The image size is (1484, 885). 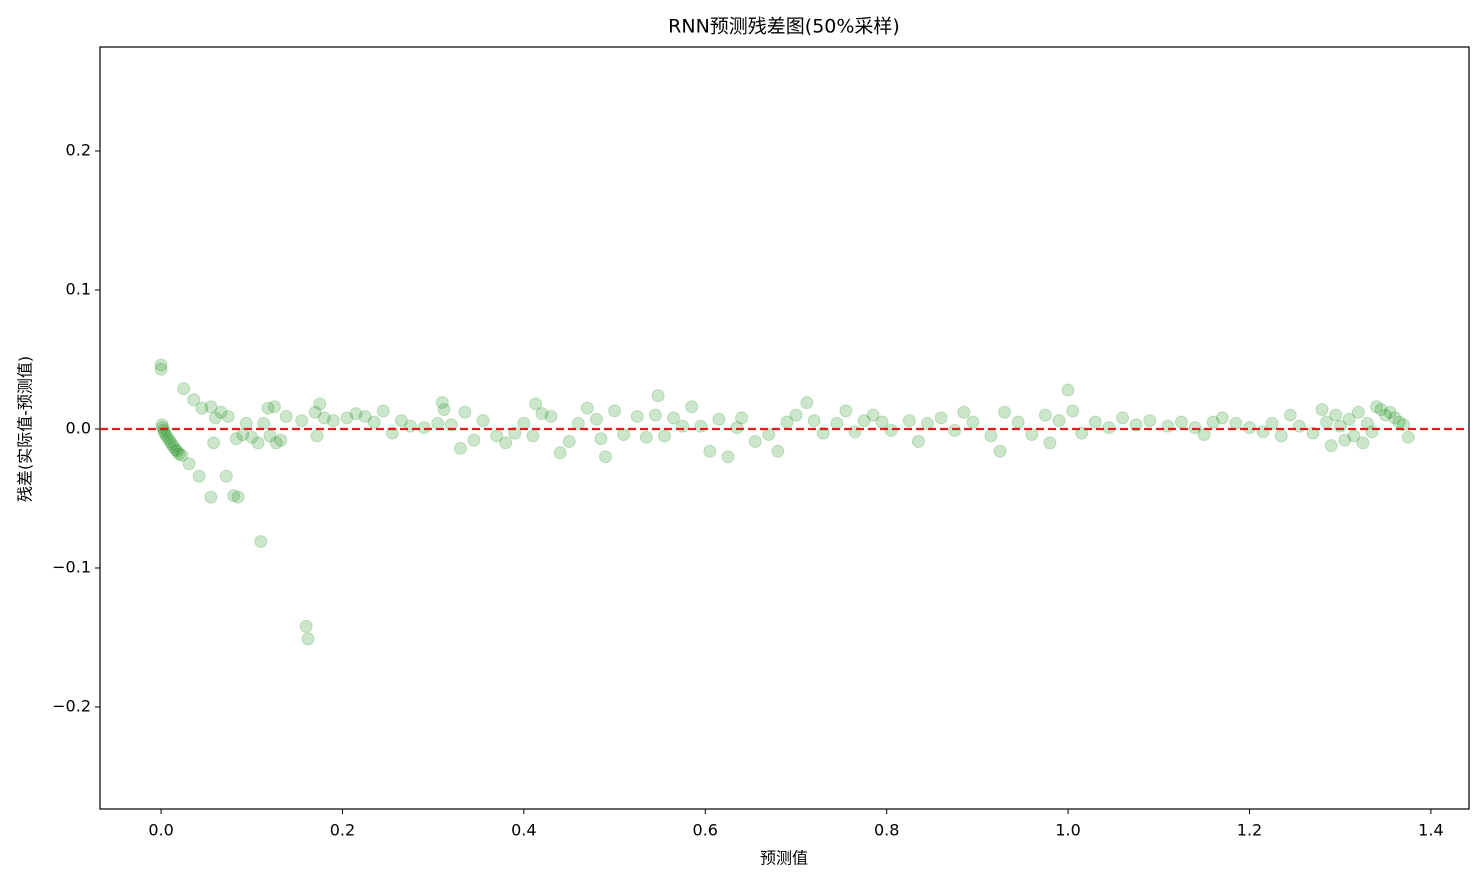 What do you see at coordinates (886, 830) in the screenshot?
I see `x-tick-label: 0.8` at bounding box center [886, 830].